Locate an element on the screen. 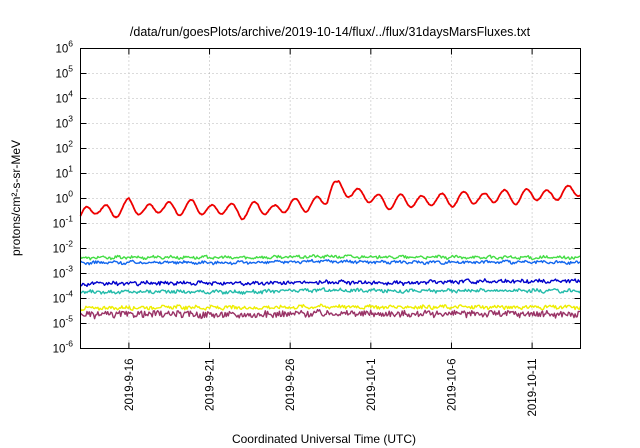 The height and width of the screenshot is (448, 640). x-tick-label: 2019-9-16 is located at coordinates (130, 385).